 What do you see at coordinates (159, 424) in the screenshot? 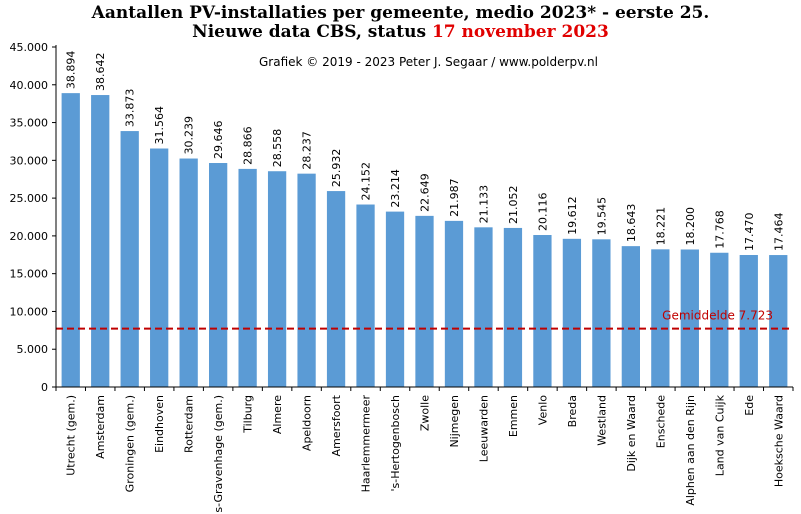
I see `category-label-4: Eindhoven` at bounding box center [159, 424].